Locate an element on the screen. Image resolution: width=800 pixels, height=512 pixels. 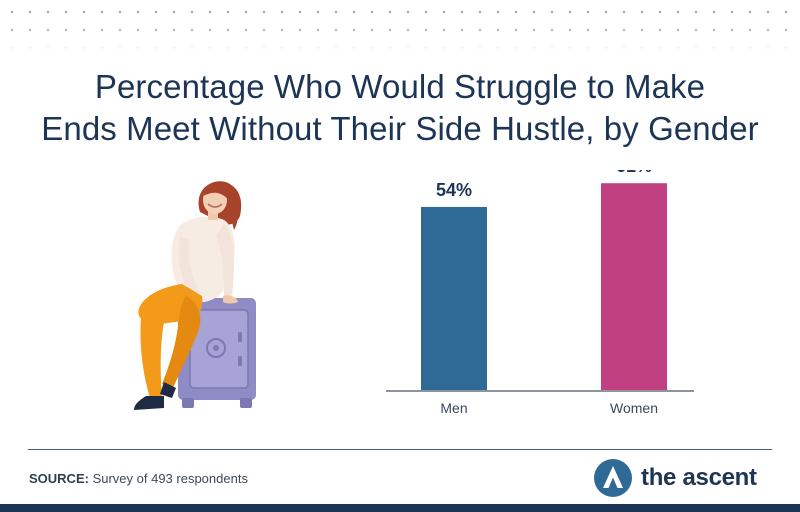
bar-men is located at coordinates (454, 298).